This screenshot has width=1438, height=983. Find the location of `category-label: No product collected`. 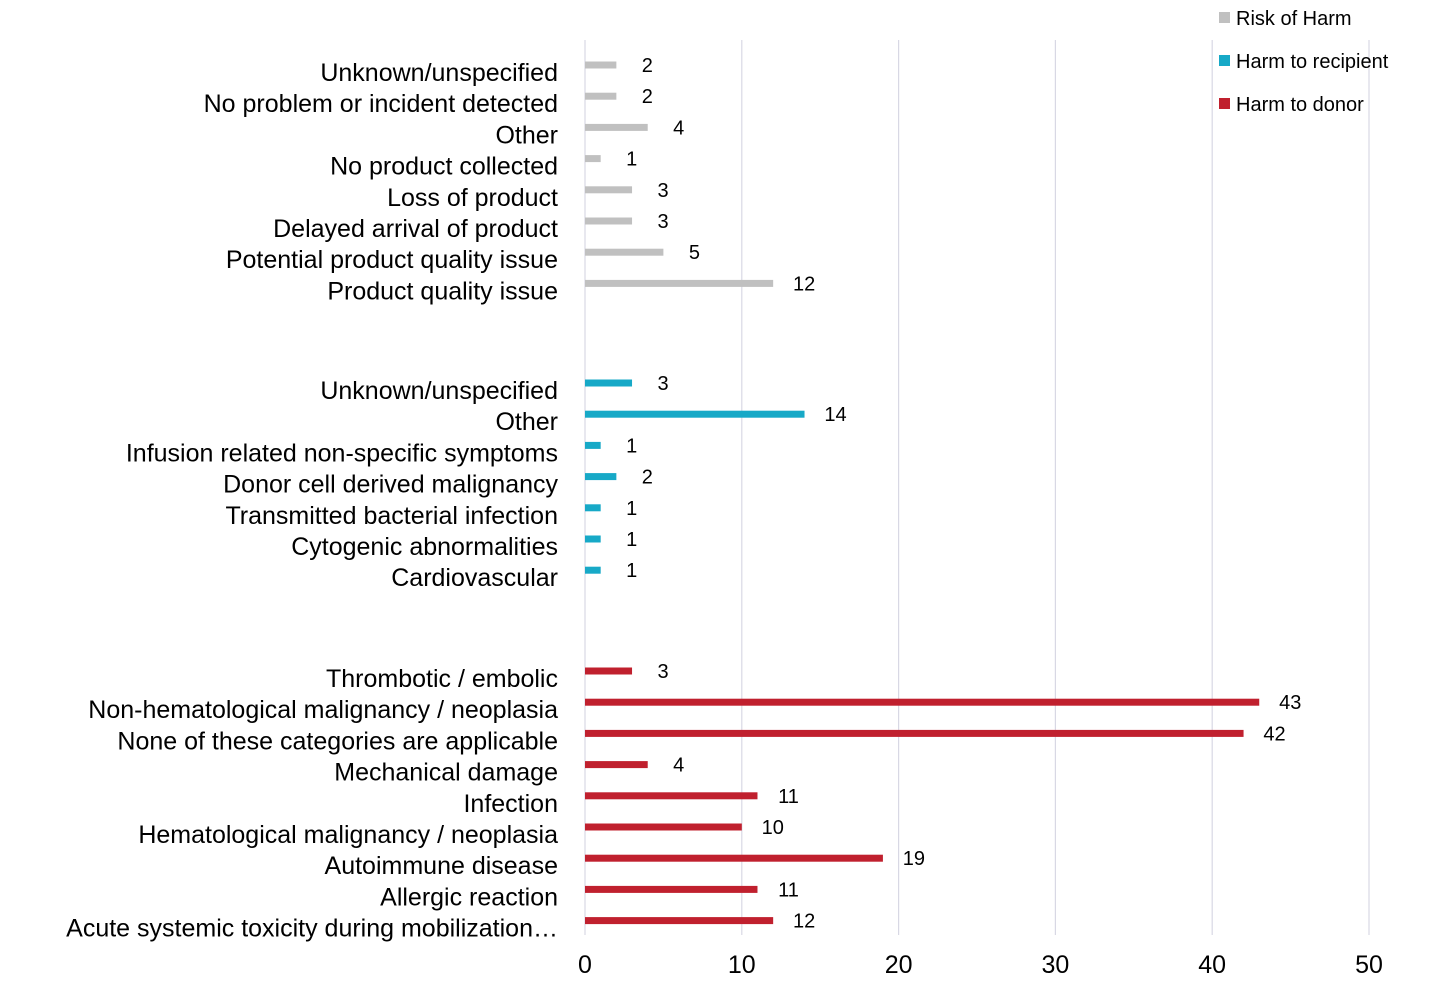

category-label: No product collected is located at coordinates (444, 167).